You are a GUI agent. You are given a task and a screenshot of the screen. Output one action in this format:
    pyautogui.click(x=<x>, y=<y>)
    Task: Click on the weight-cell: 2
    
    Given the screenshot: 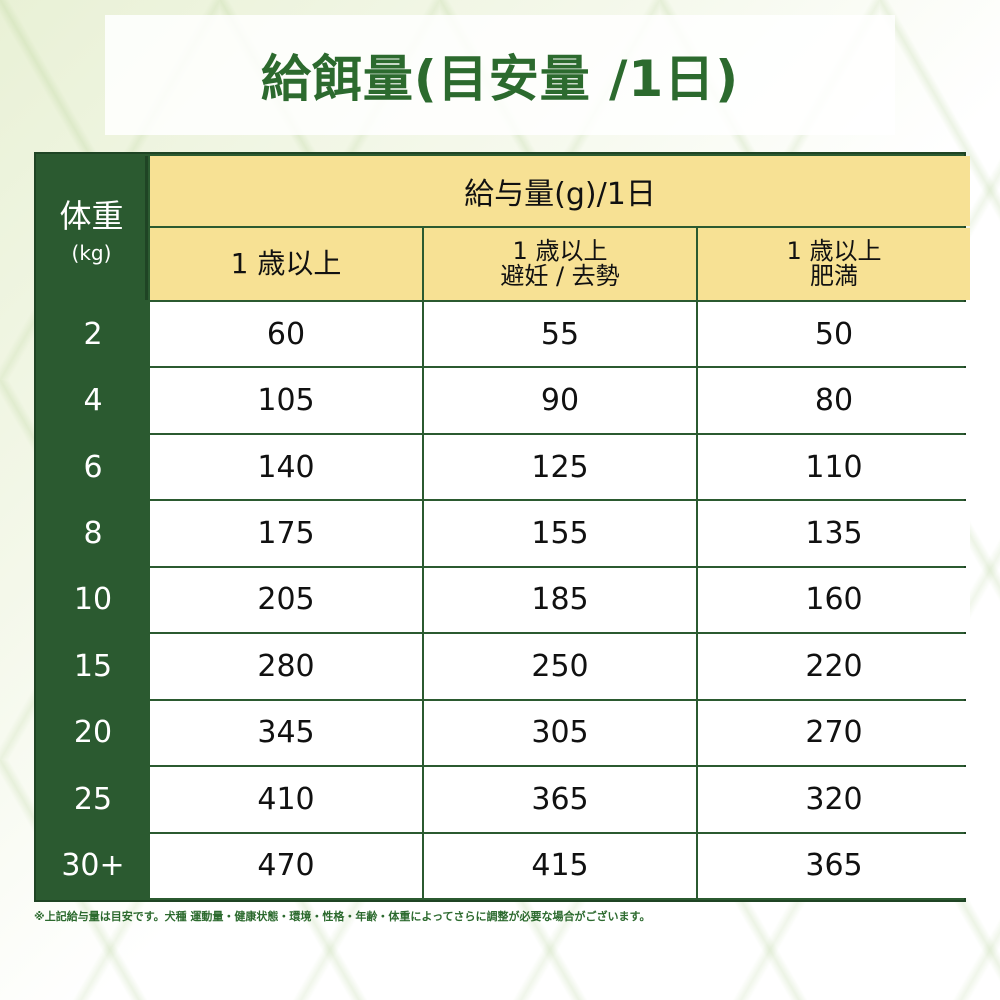 What is the action you would take?
    pyautogui.click(x=93, y=334)
    